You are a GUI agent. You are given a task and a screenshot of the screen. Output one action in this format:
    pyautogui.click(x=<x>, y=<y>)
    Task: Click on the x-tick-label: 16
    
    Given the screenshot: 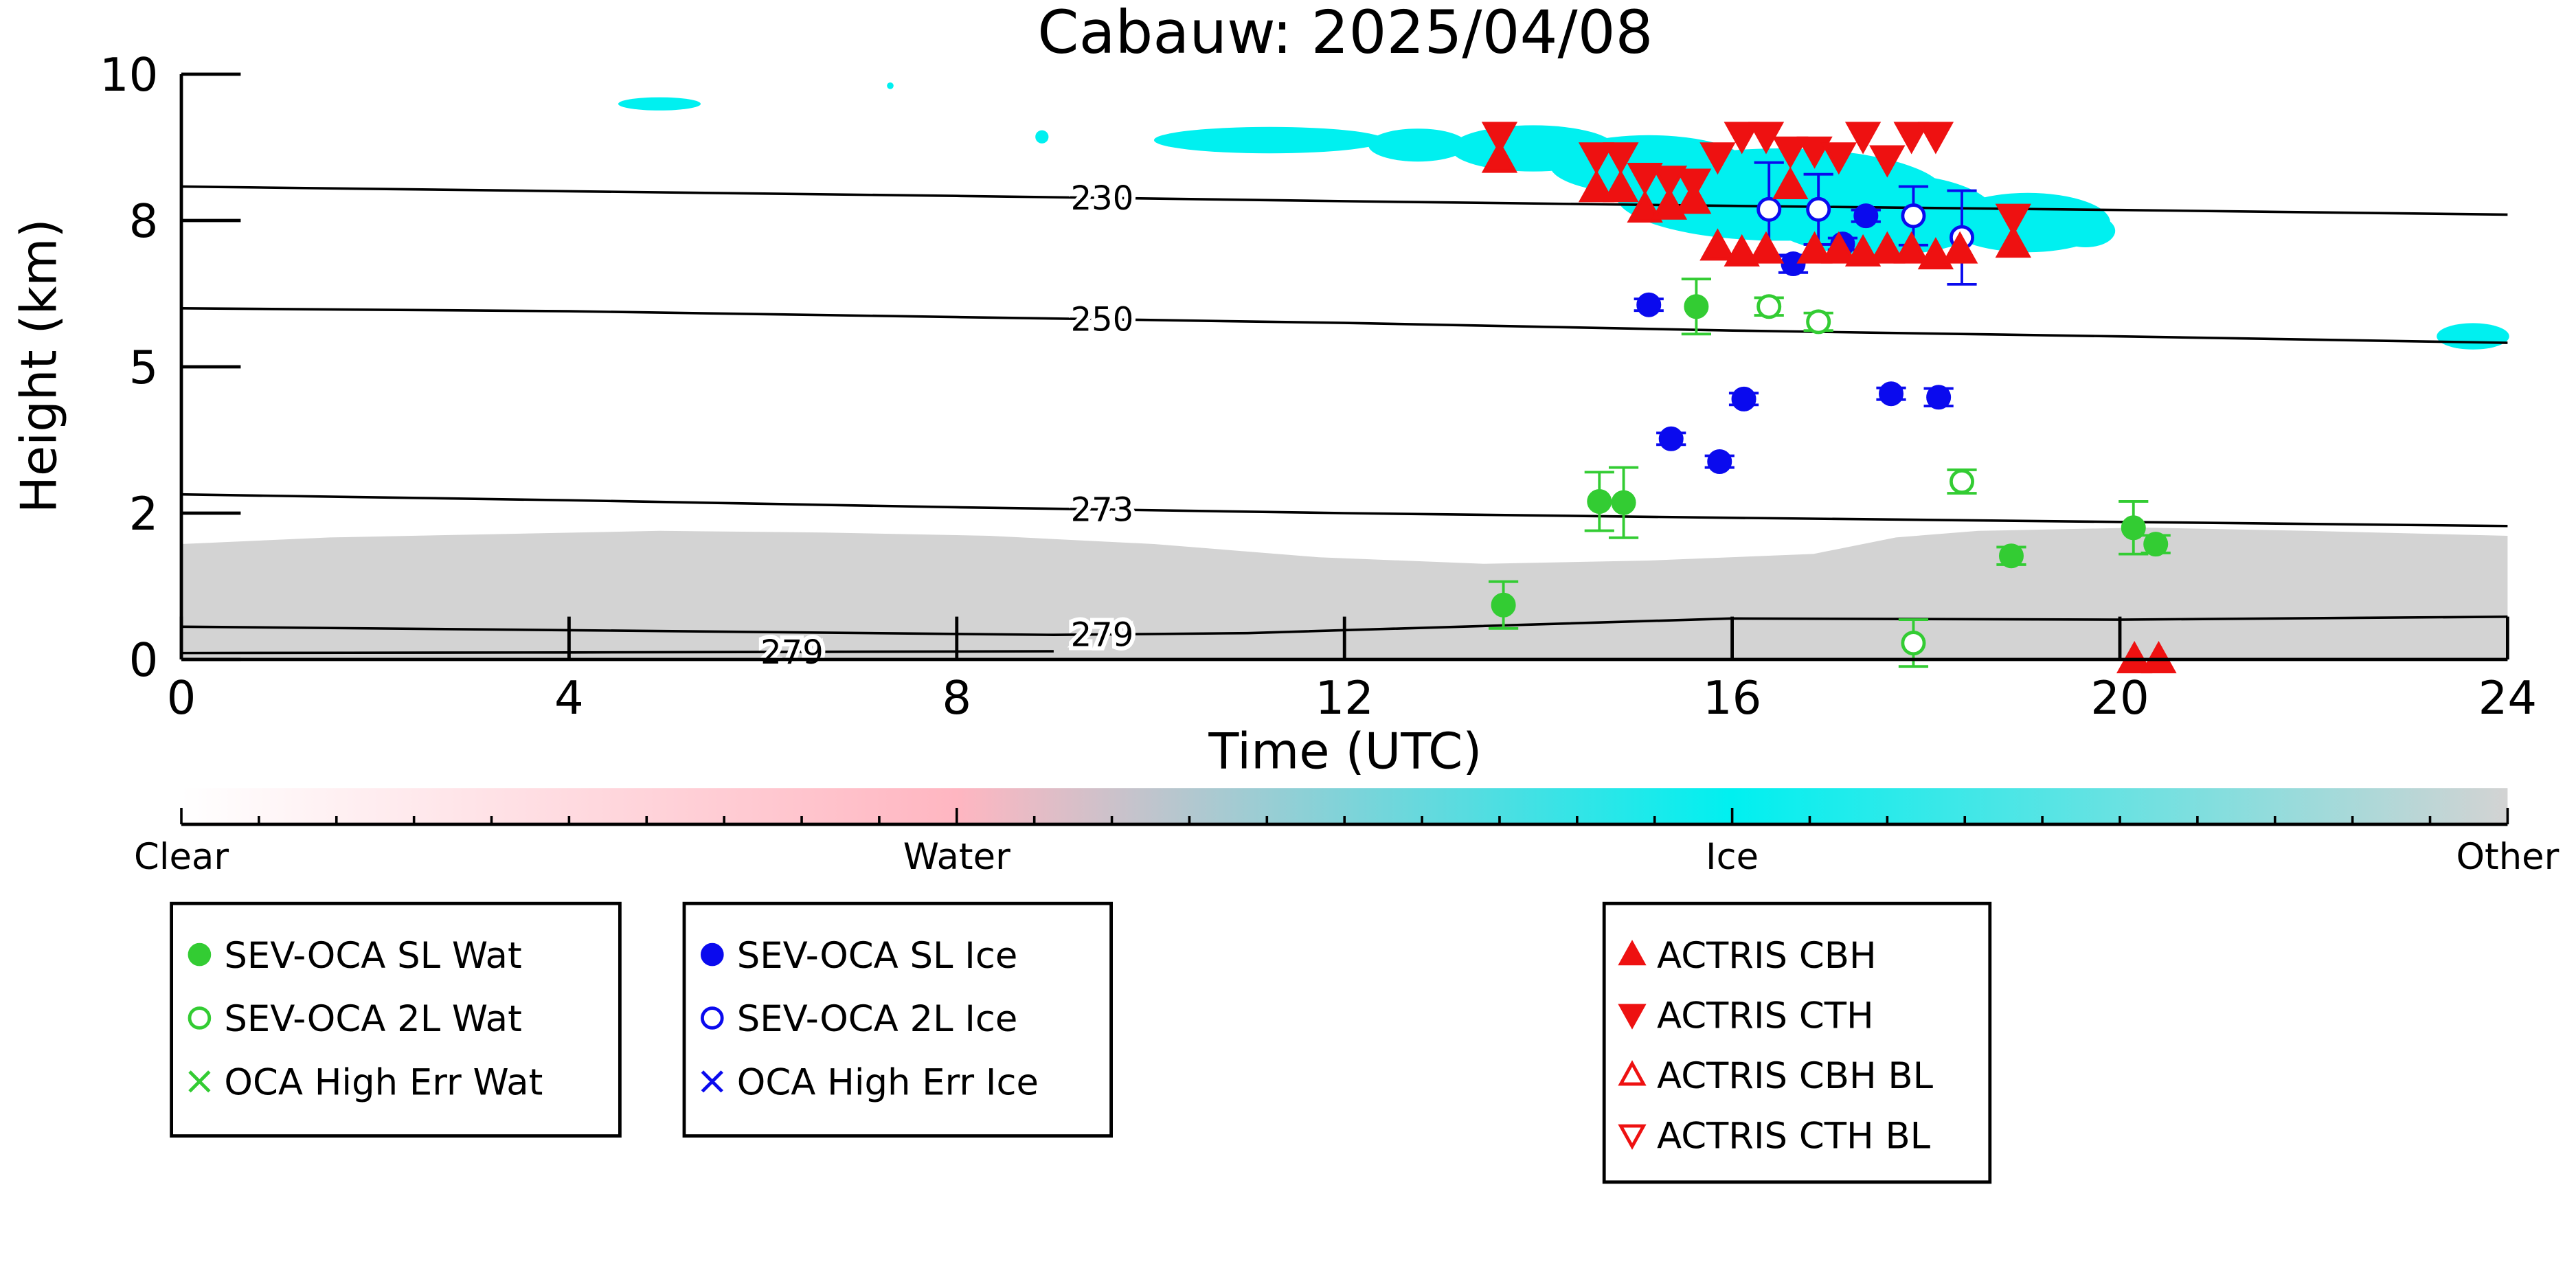 What is the action you would take?
    pyautogui.click(x=1732, y=698)
    